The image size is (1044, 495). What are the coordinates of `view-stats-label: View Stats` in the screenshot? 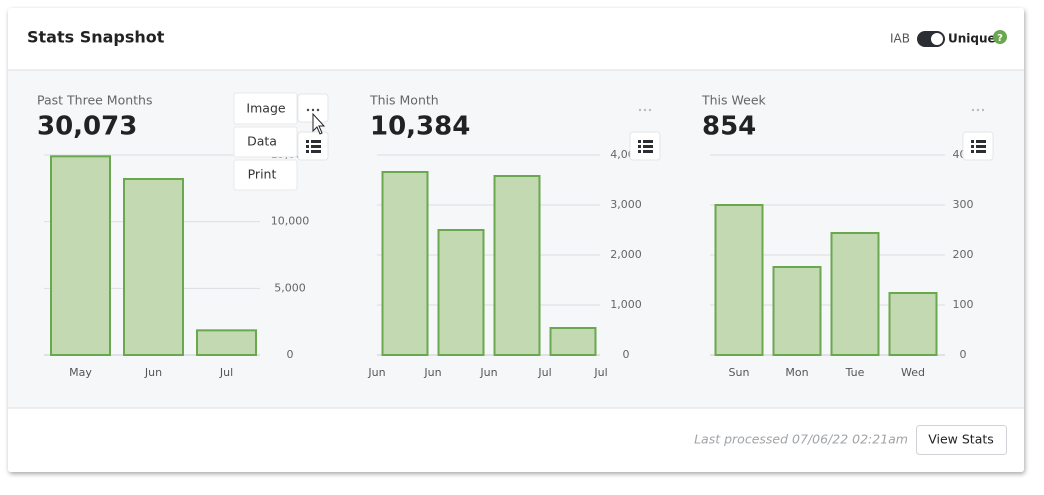 It's located at (961, 439).